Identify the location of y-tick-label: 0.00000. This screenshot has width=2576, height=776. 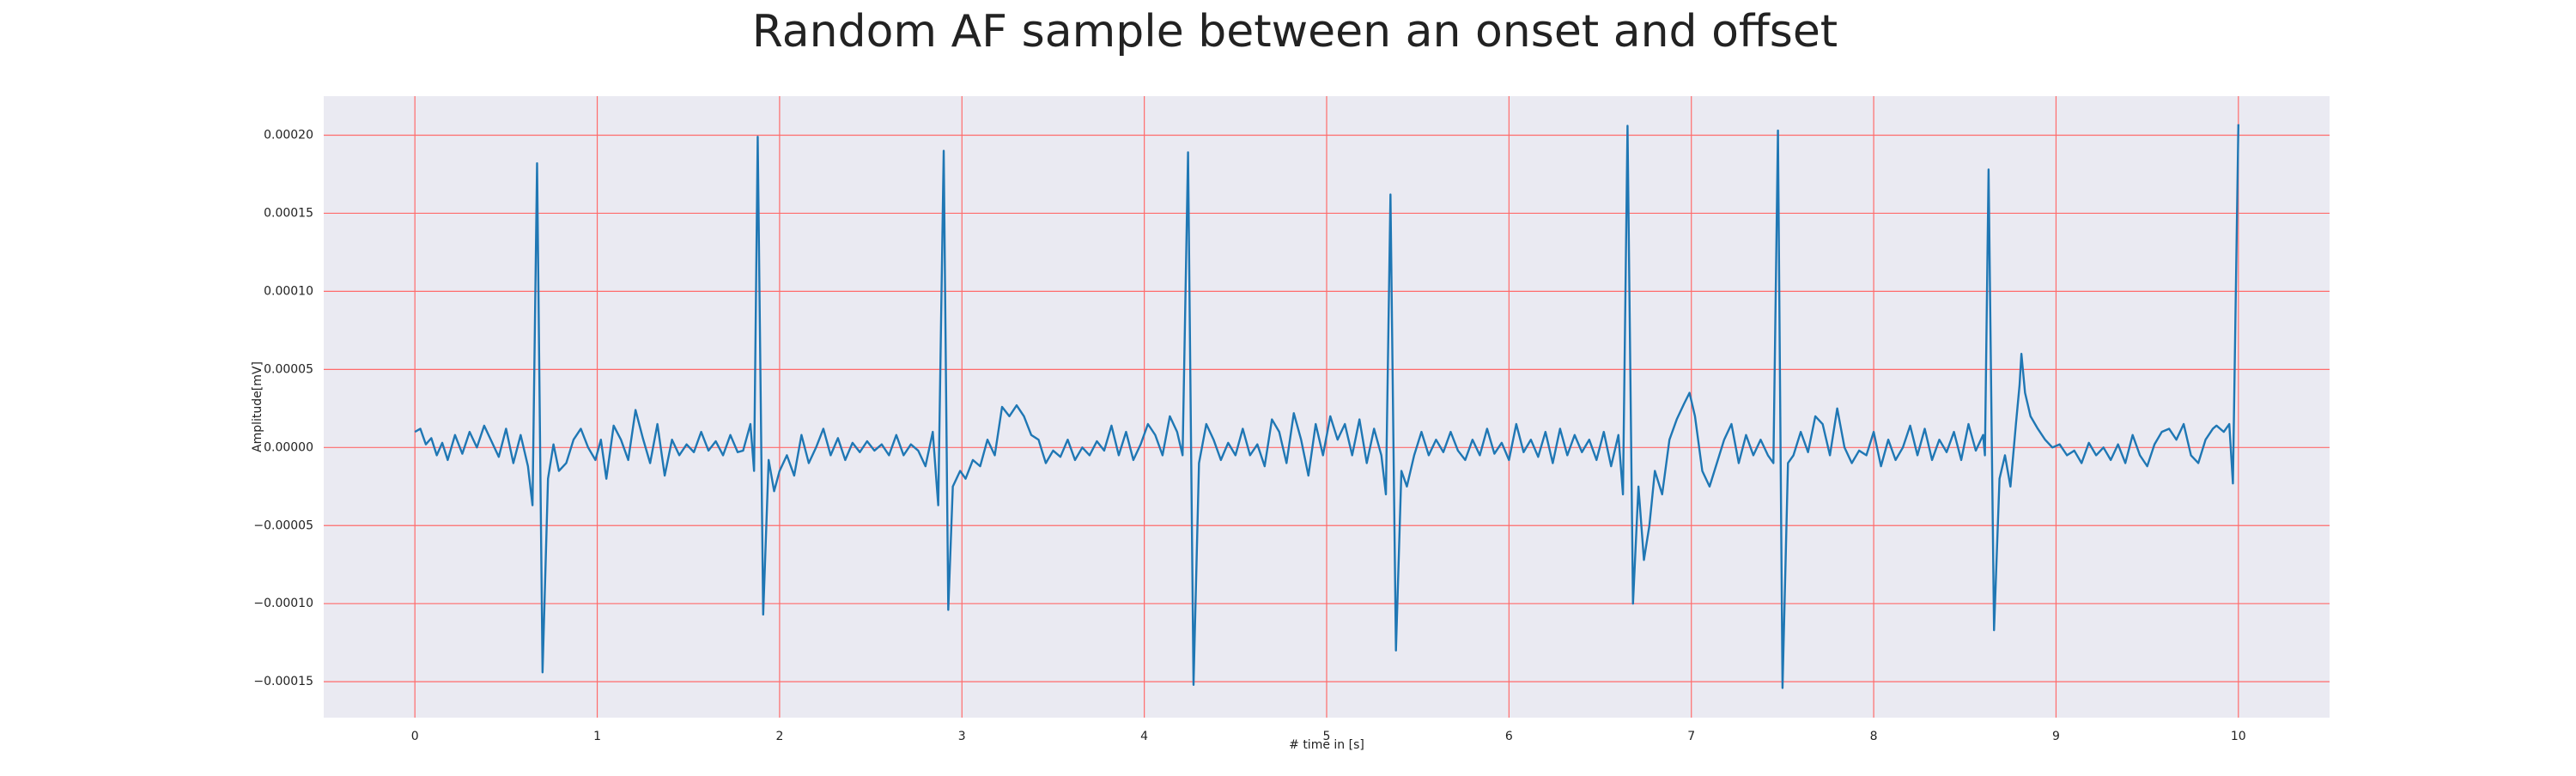
(289, 447).